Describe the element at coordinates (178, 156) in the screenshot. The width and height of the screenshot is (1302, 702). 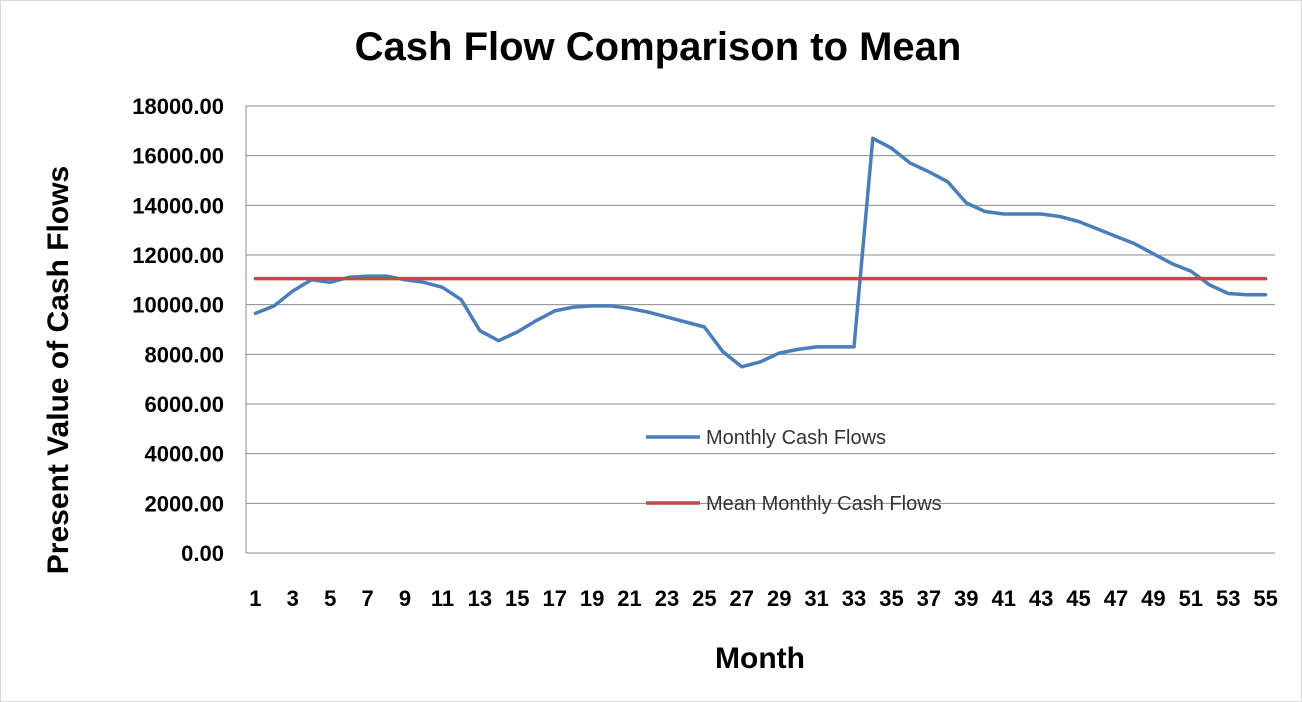
I see `y-tick-label: 16000.00` at that location.